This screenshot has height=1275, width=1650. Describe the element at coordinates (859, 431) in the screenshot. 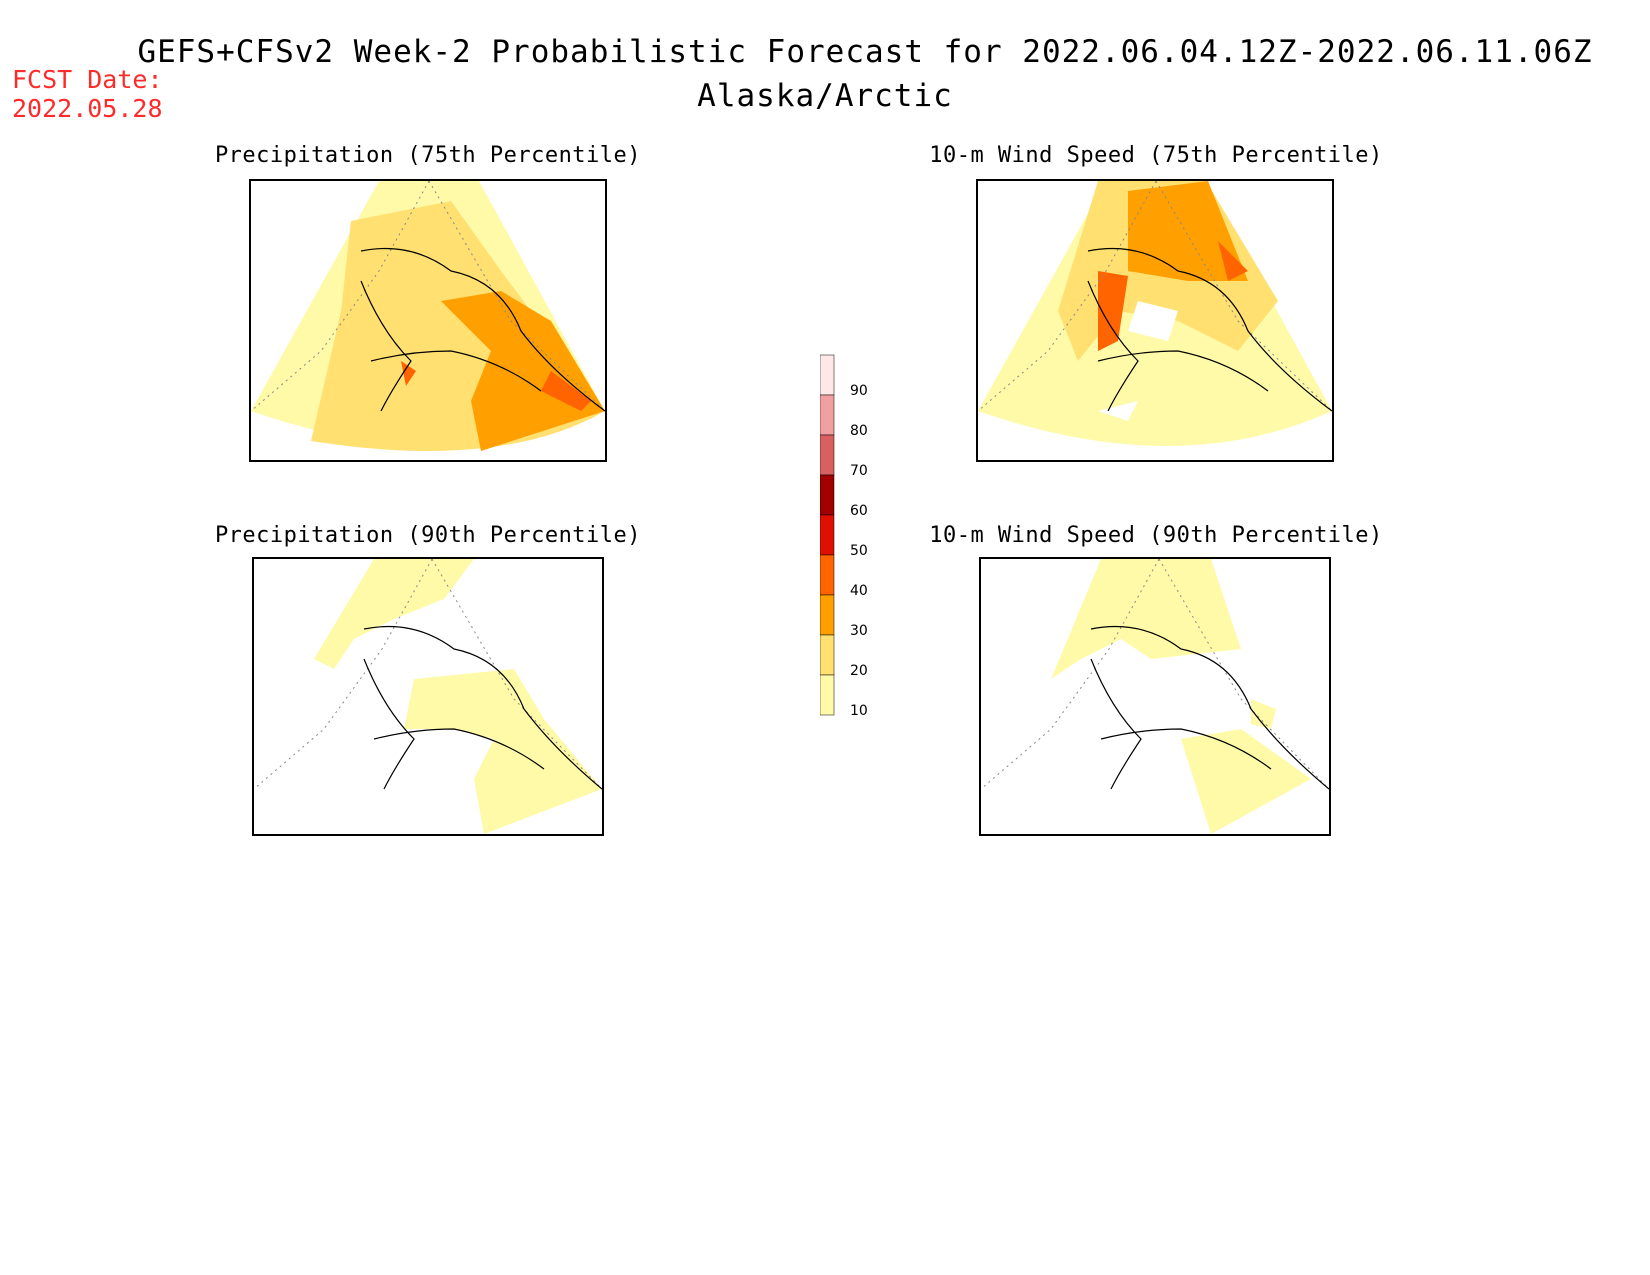

I see `legend-label: 80` at that location.